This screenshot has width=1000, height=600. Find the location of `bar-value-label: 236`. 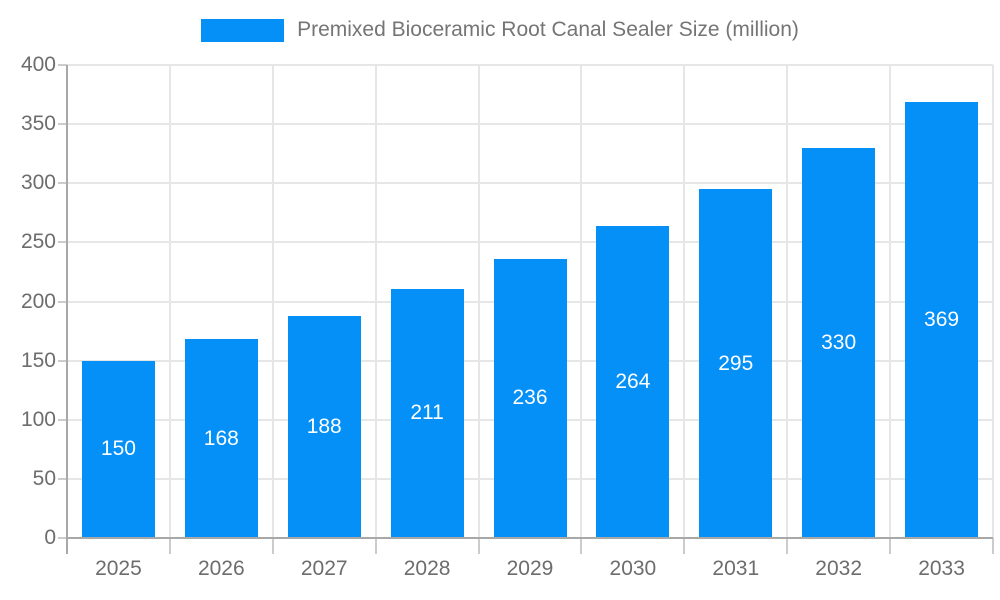

bar-value-label: 236 is located at coordinates (530, 398).